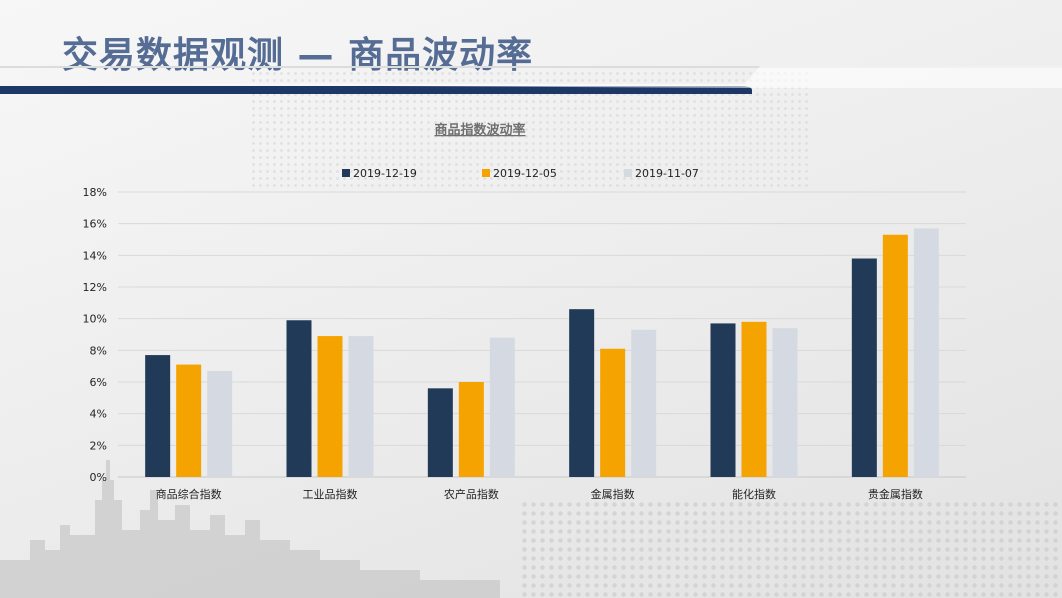  I want to click on chart-title: 商品指数波动率, so click(479, 130).